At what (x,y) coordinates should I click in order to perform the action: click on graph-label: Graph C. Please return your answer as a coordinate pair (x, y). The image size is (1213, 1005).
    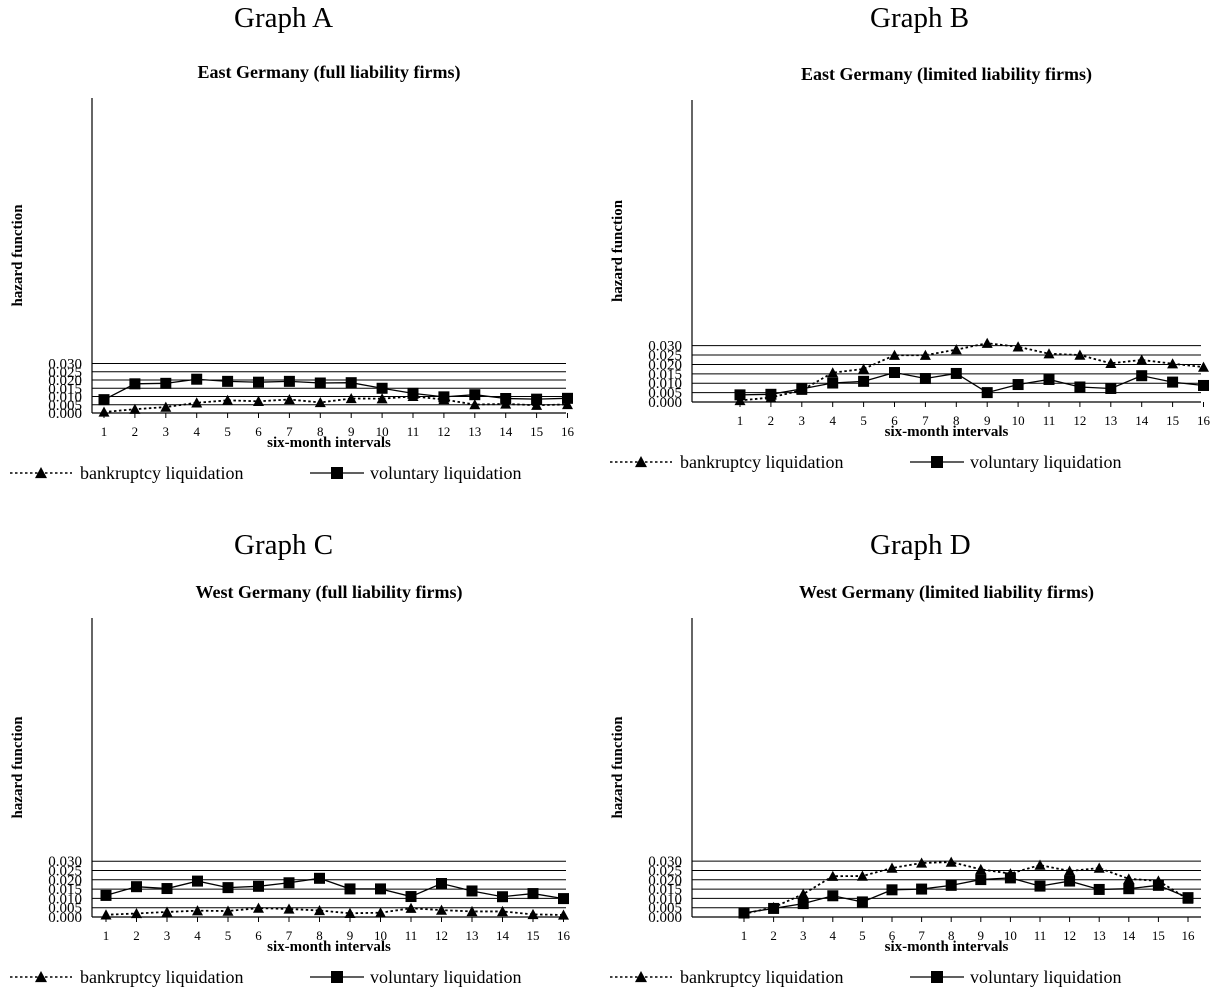
    Looking at the image, I should click on (284, 545).